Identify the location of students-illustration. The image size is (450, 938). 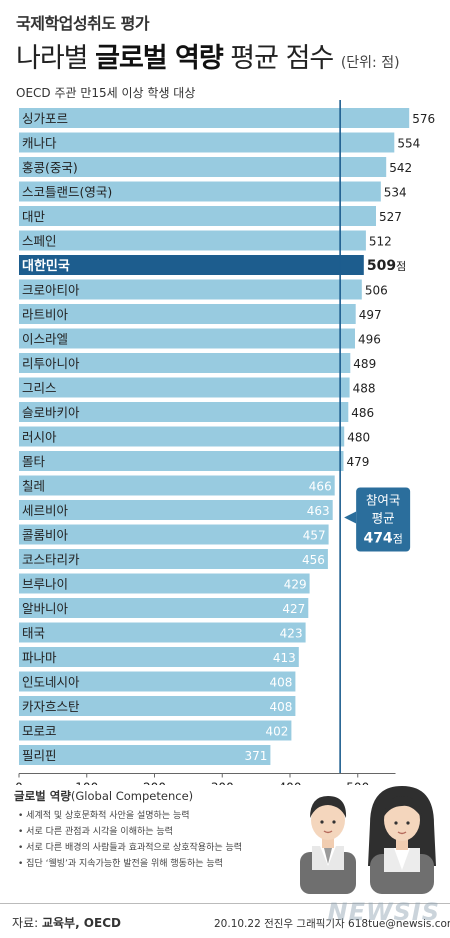
(368, 840).